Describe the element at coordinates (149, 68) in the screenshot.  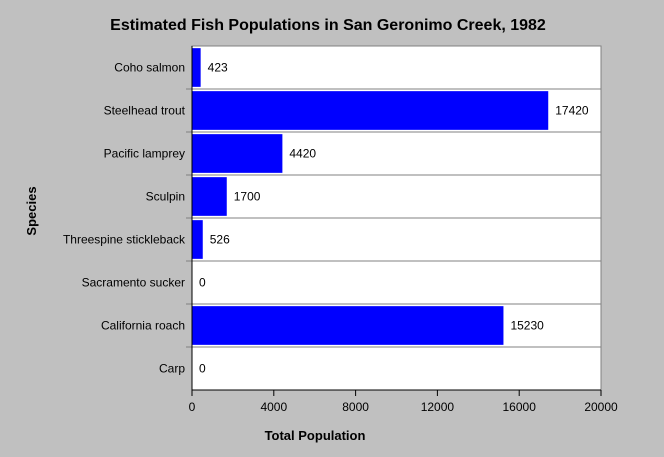
I see `category-label: Coho salmon` at that location.